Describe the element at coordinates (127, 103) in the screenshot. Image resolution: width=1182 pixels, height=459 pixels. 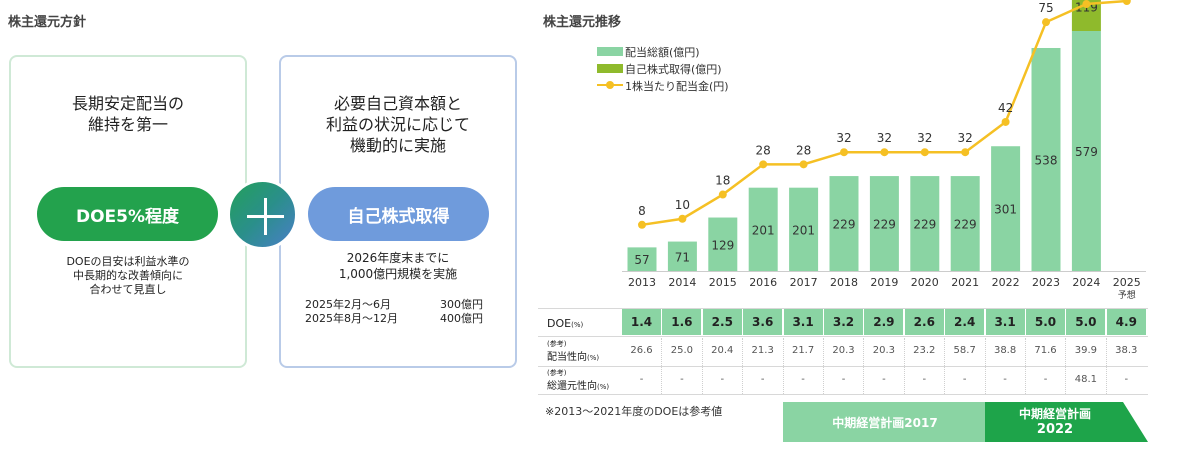
I see `policy-dividend-heading-line1: 長期安定配当の` at that location.